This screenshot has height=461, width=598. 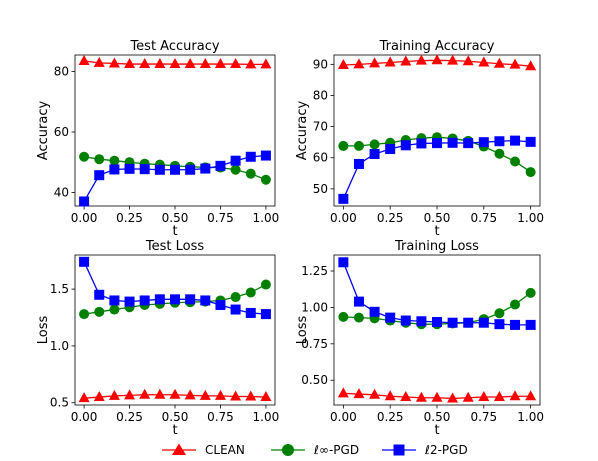 I want to click on panel-test-loss-ytick-label: 0.5, so click(x=59, y=403).